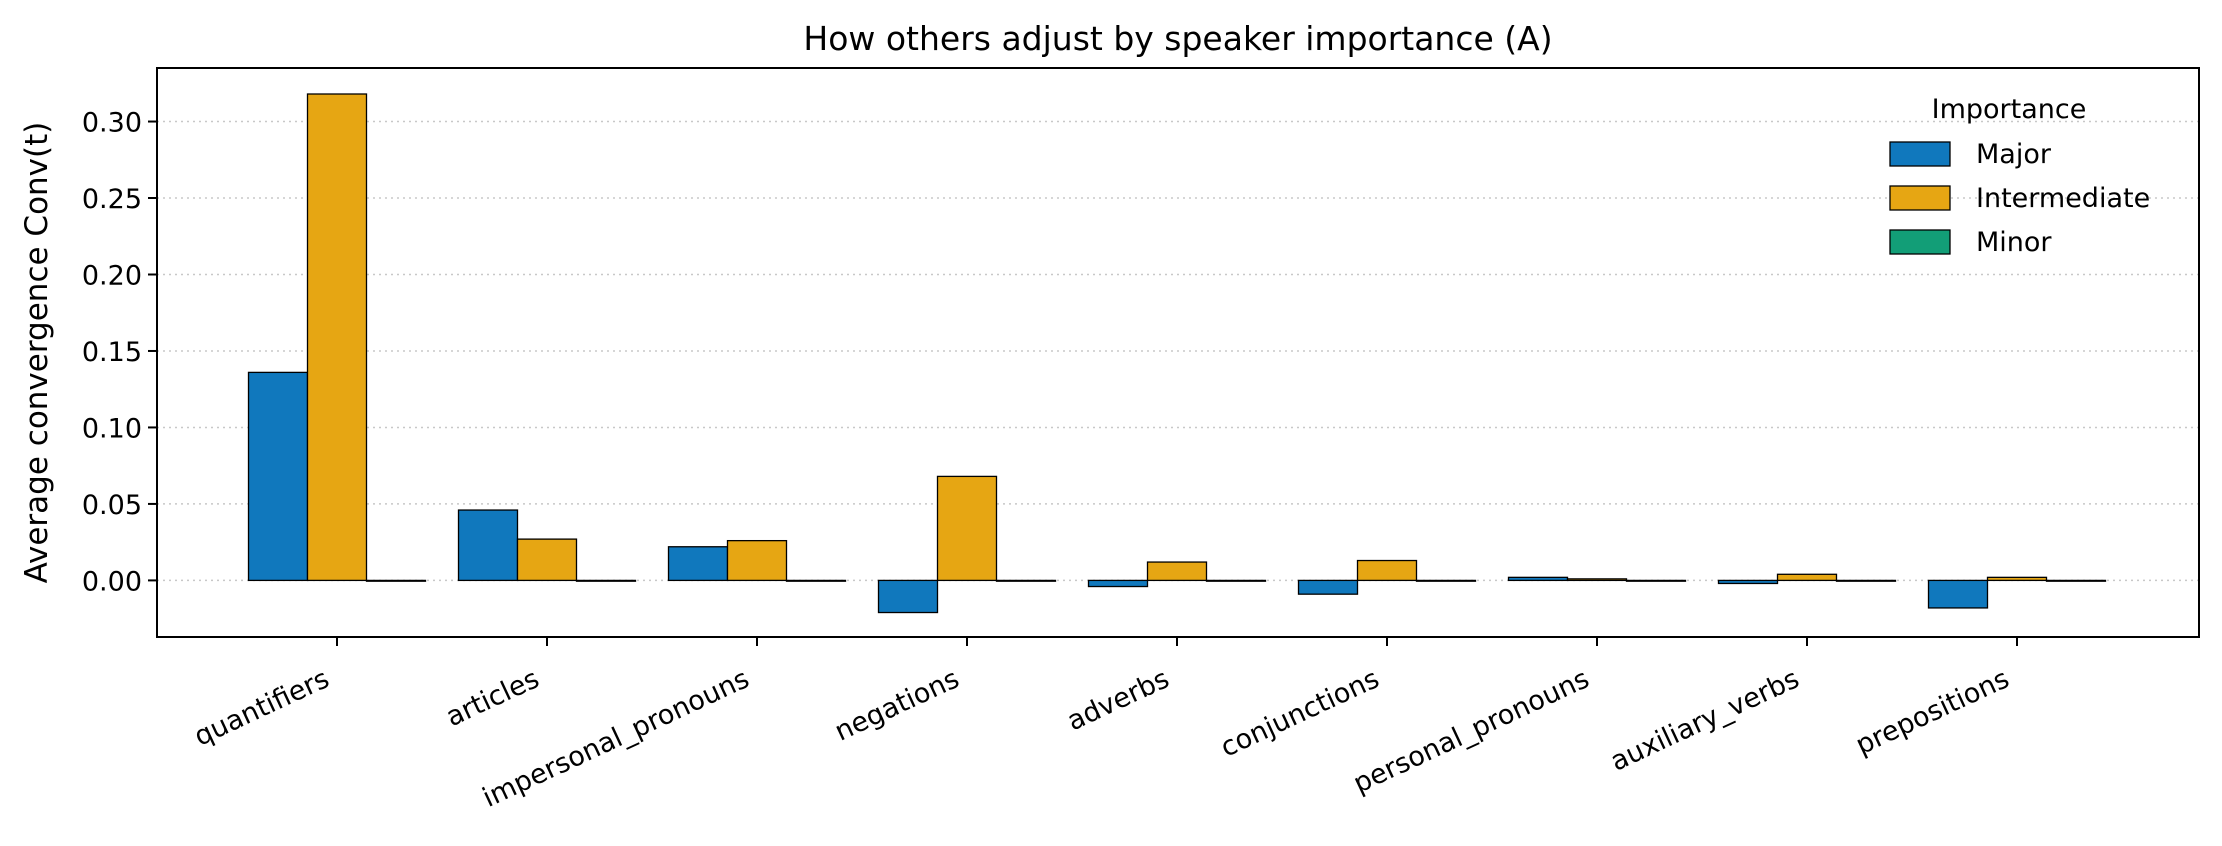  I want to click on y-tick-label: 0.10, so click(112, 428).